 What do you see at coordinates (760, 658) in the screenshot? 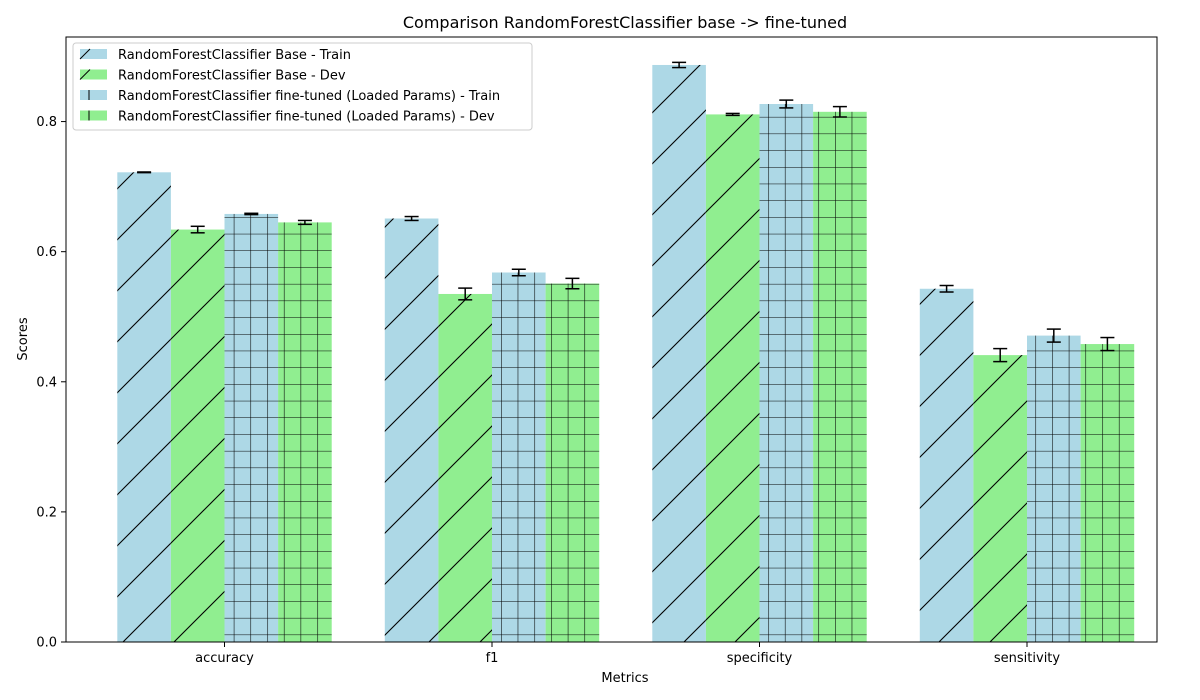
I see `x-tick-label-specificity: specificity` at bounding box center [760, 658].